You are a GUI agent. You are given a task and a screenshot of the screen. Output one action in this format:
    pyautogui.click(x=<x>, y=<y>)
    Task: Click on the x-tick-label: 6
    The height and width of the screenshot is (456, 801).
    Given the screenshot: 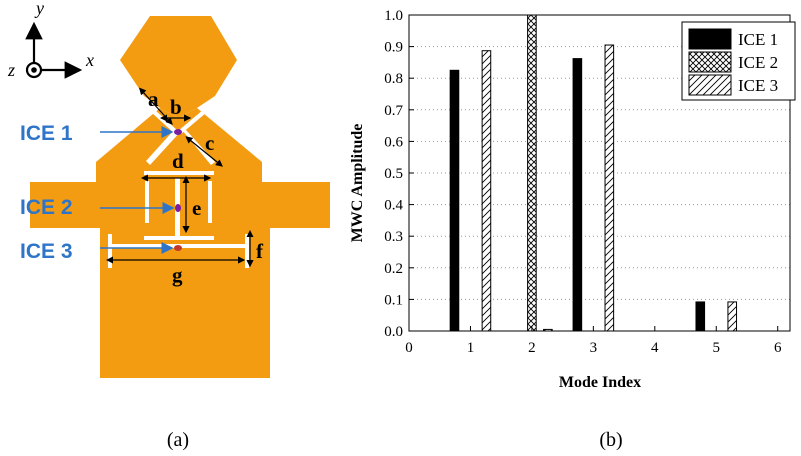 What is the action you would take?
    pyautogui.click(x=778, y=348)
    